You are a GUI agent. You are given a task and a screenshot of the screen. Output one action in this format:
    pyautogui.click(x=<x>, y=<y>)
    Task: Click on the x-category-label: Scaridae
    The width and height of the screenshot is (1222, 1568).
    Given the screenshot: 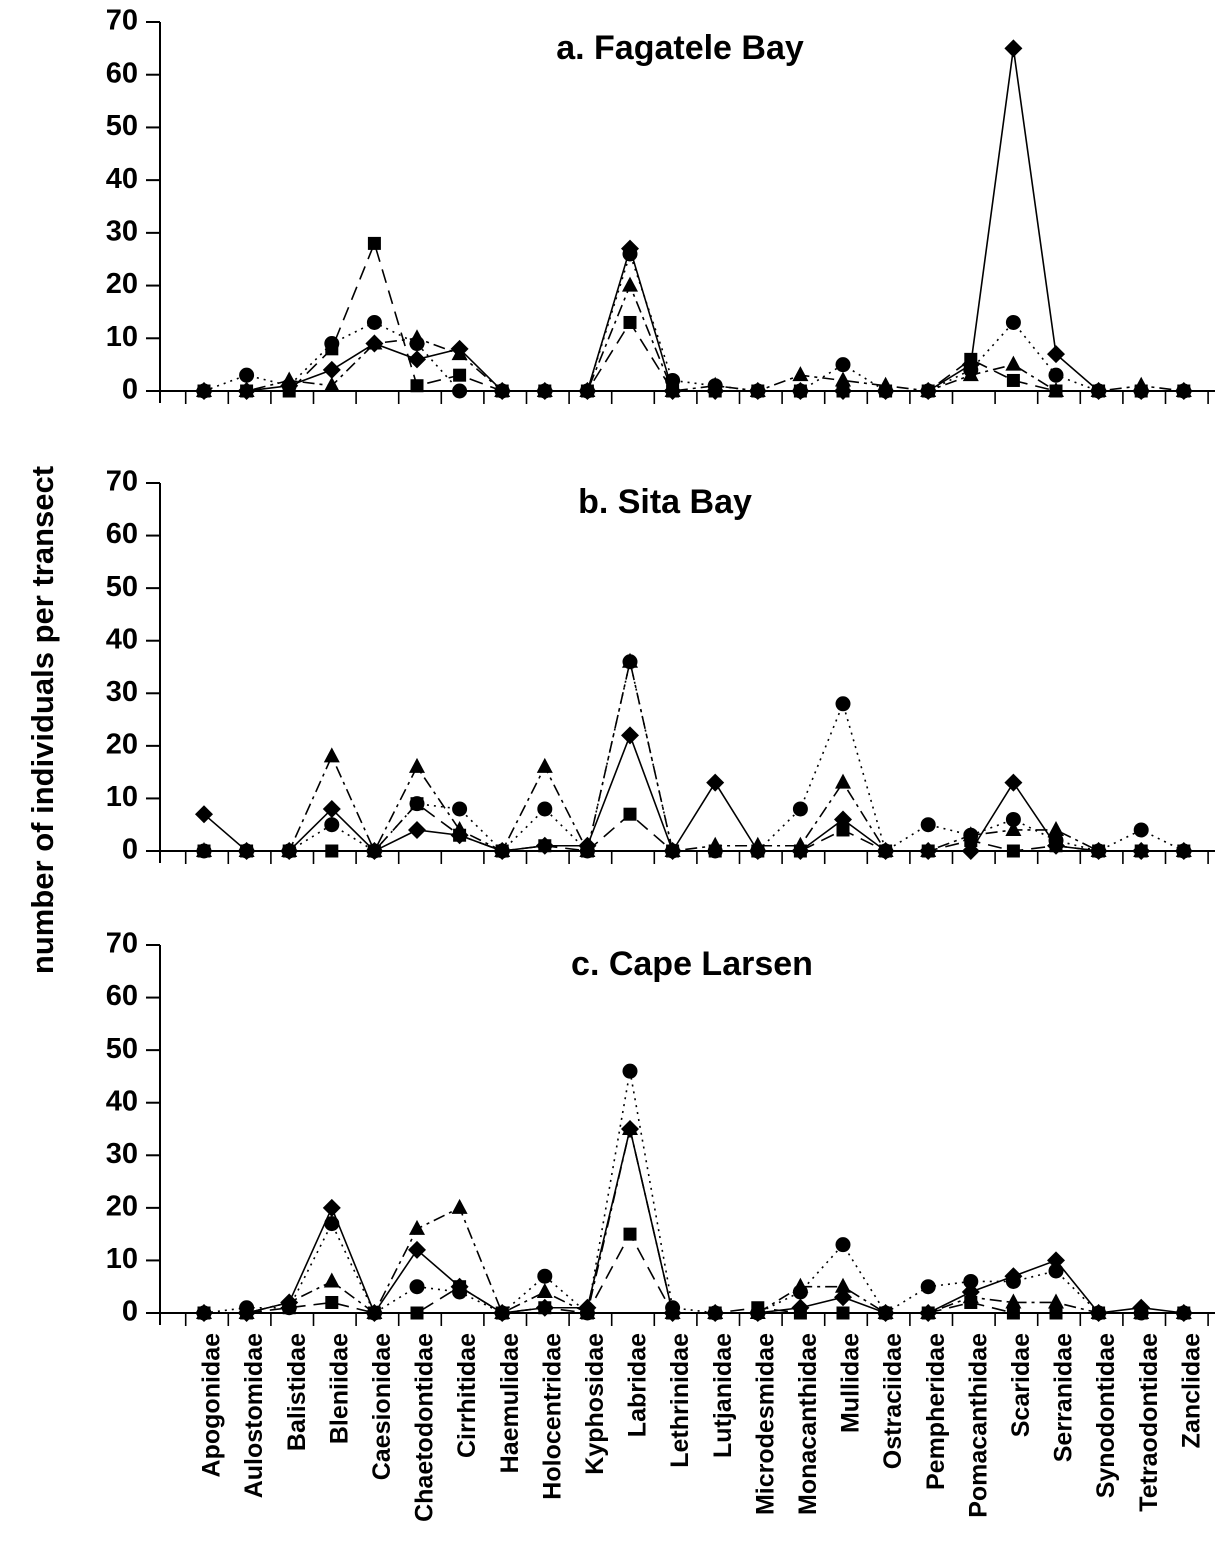 What is the action you would take?
    pyautogui.click(x=1021, y=1385)
    